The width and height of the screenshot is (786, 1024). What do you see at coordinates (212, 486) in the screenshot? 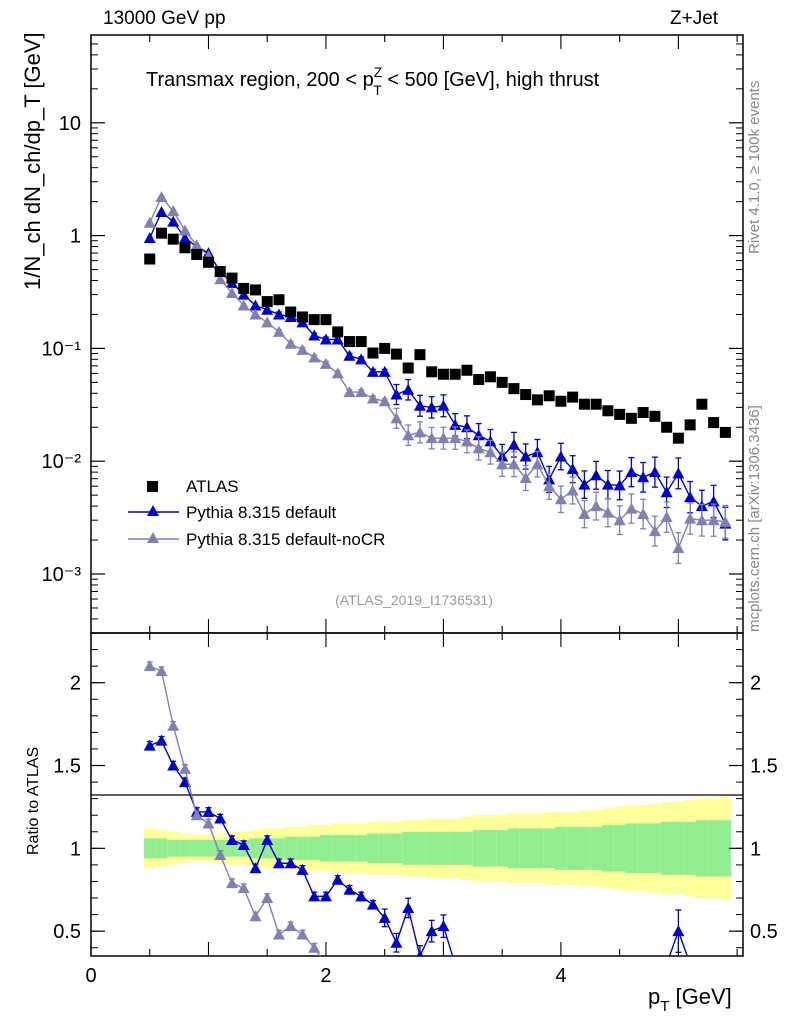
I see `legend-label-atlas: ATLAS` at bounding box center [212, 486].